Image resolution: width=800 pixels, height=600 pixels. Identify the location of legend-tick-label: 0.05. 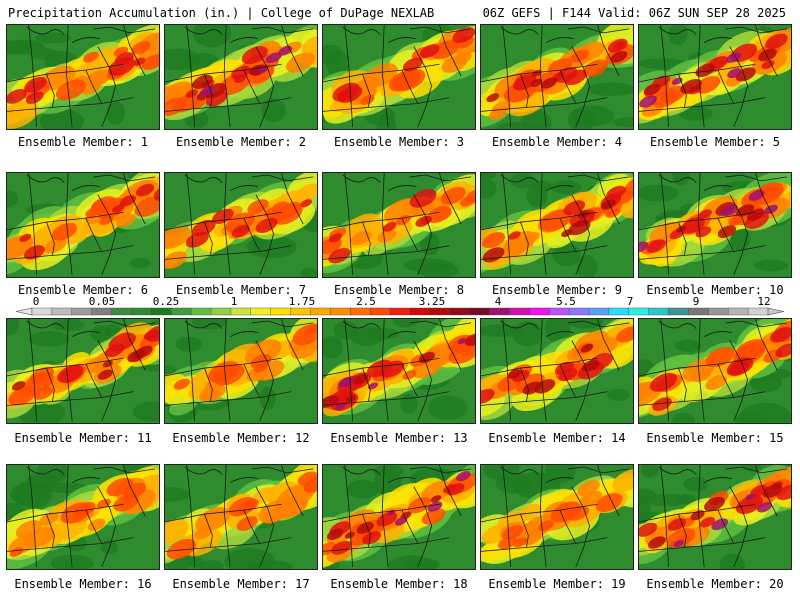
(102, 302).